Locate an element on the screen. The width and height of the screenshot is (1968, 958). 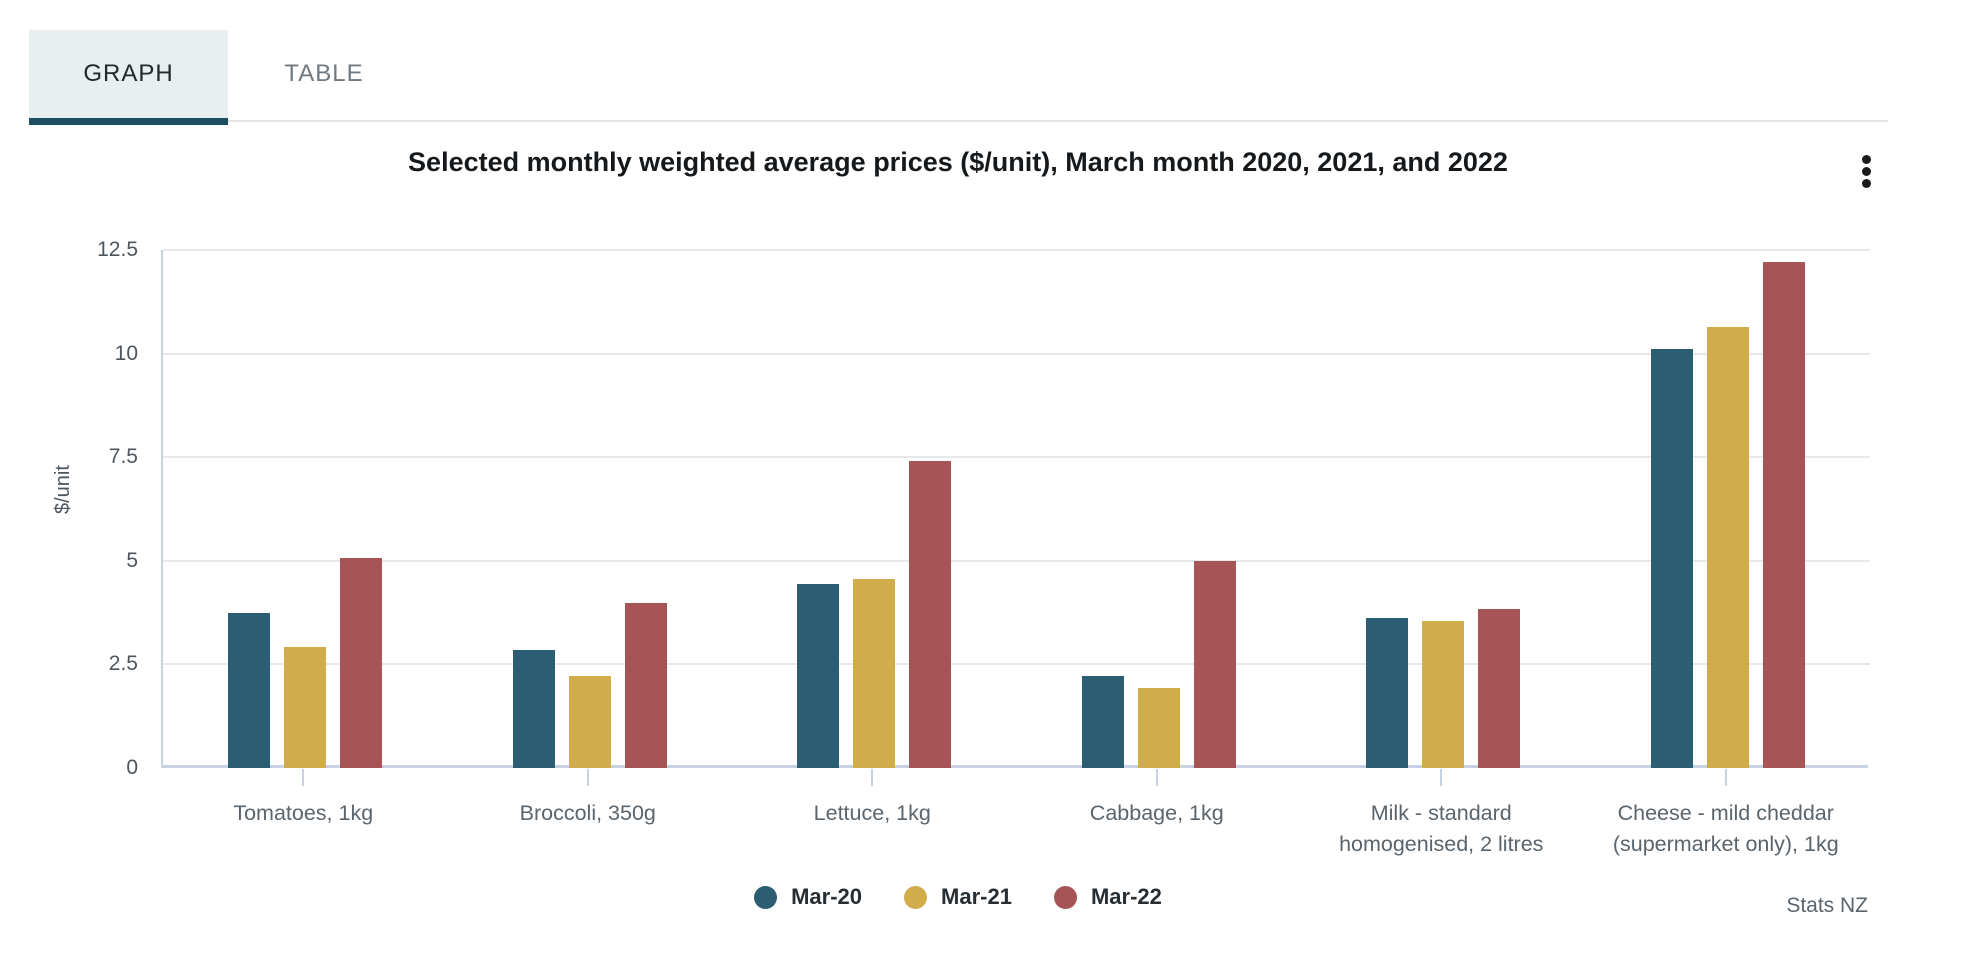
legend-item-mar-21: Mar-21 is located at coordinates (958, 897).